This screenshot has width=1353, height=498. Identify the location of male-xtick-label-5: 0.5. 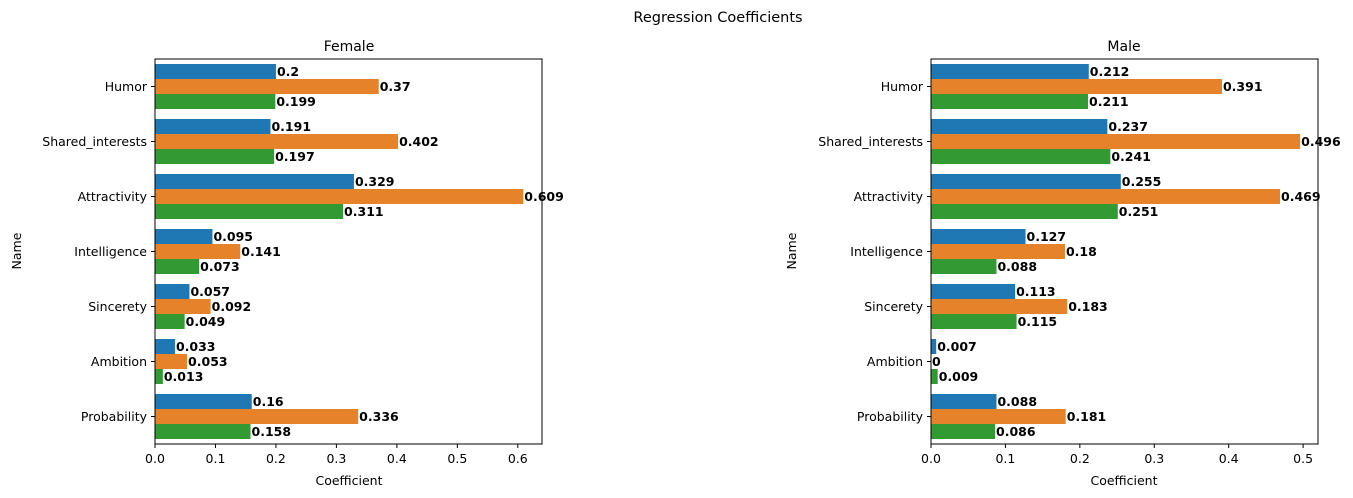
(1303, 458).